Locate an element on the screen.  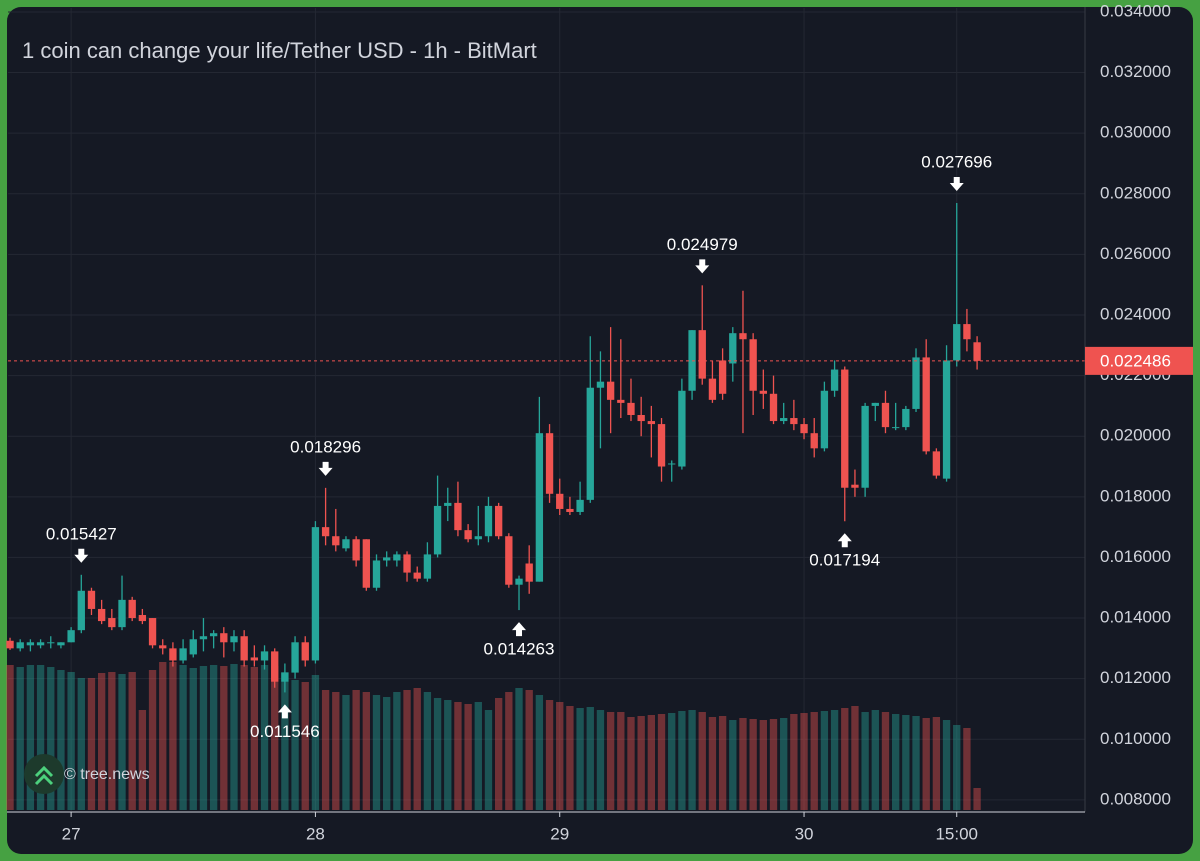
last-price-tag is located at coordinates (1139, 360).